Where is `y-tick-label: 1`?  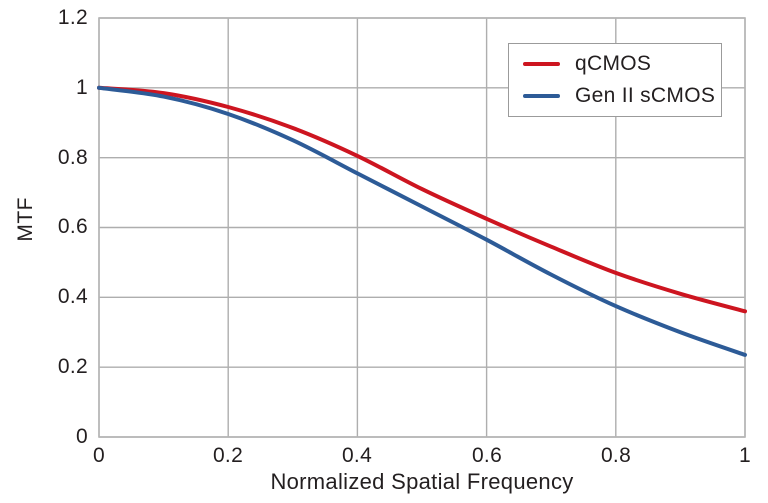
y-tick-label: 1 is located at coordinates (82, 87).